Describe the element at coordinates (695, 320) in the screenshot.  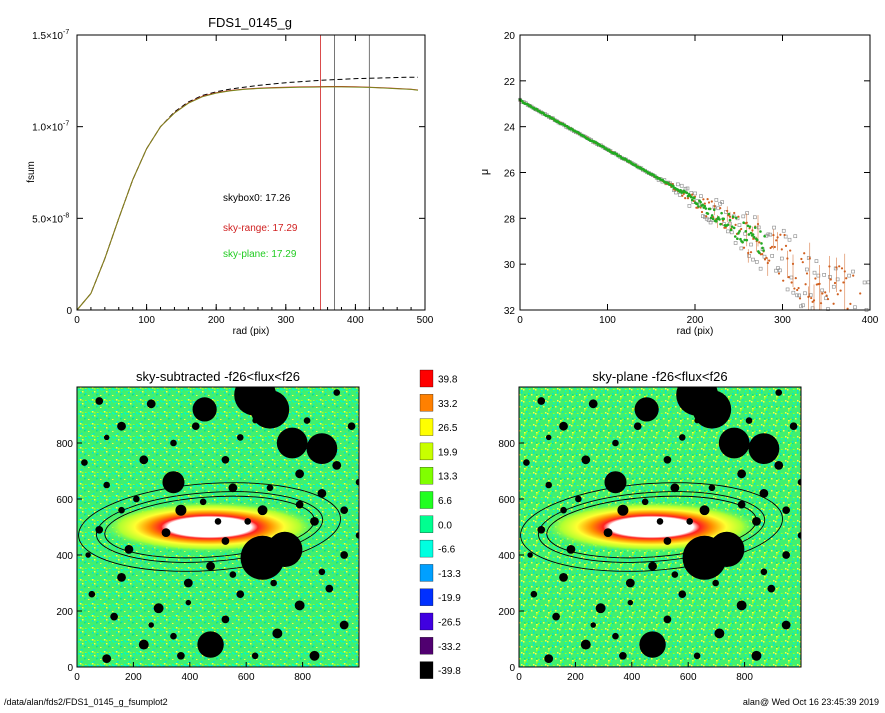
I see `panel2-xtick-label: 200` at that location.